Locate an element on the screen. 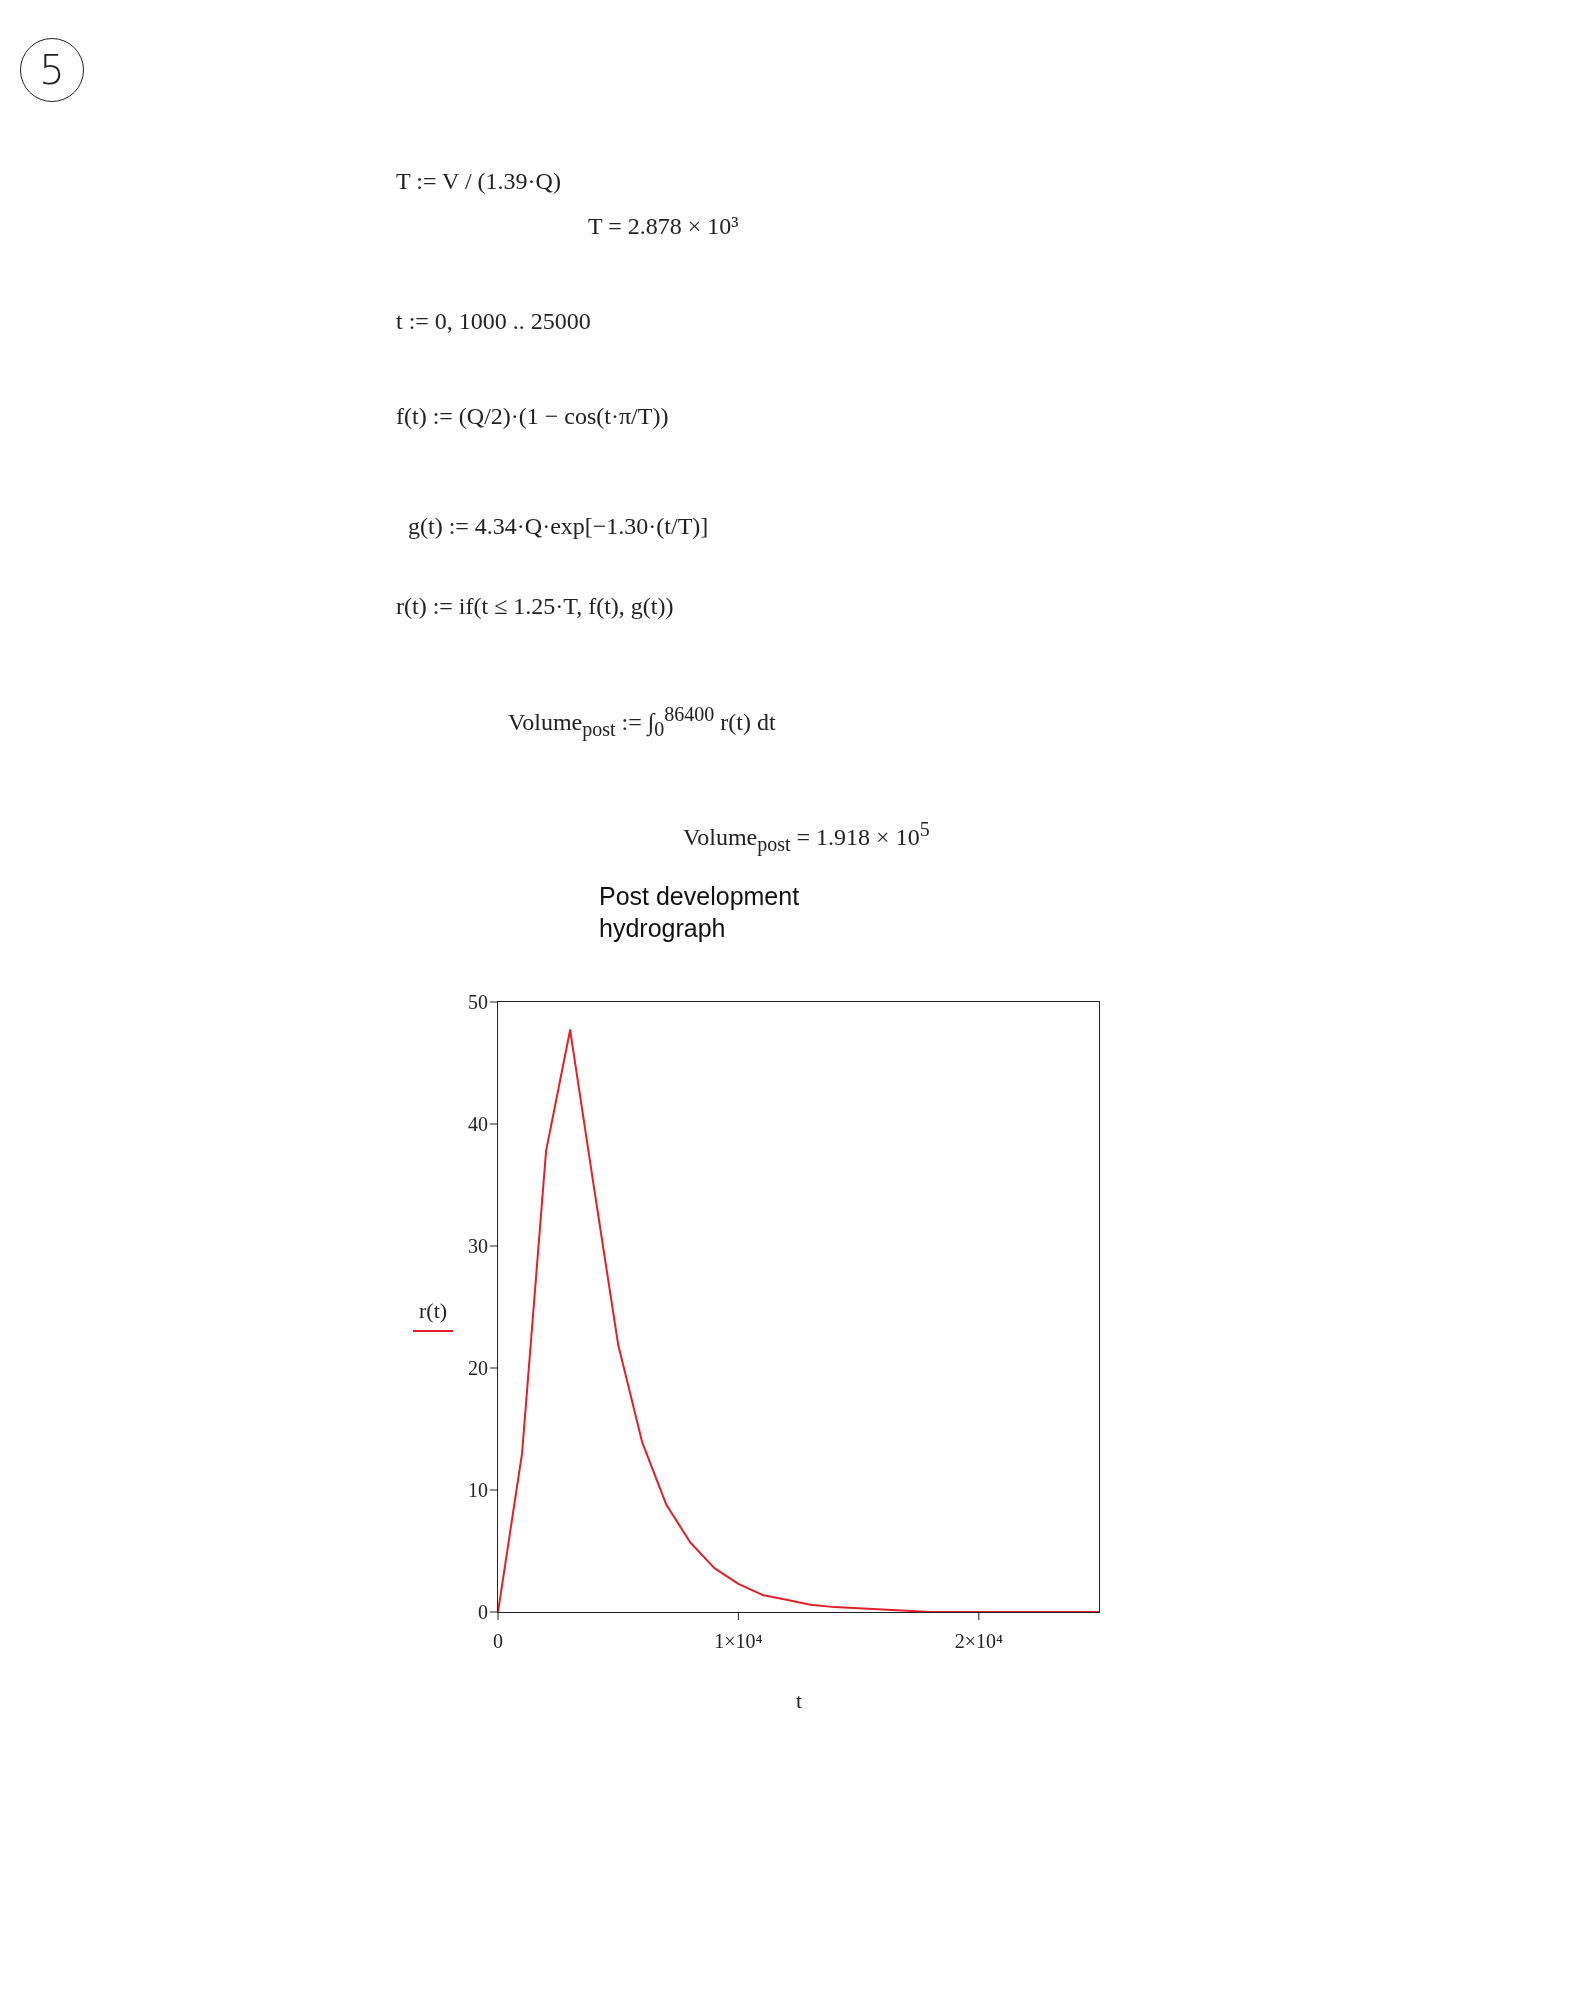 Image resolution: width=1591 pixels, height=2005 pixels. y-tick-label: 0 is located at coordinates (483, 1612).